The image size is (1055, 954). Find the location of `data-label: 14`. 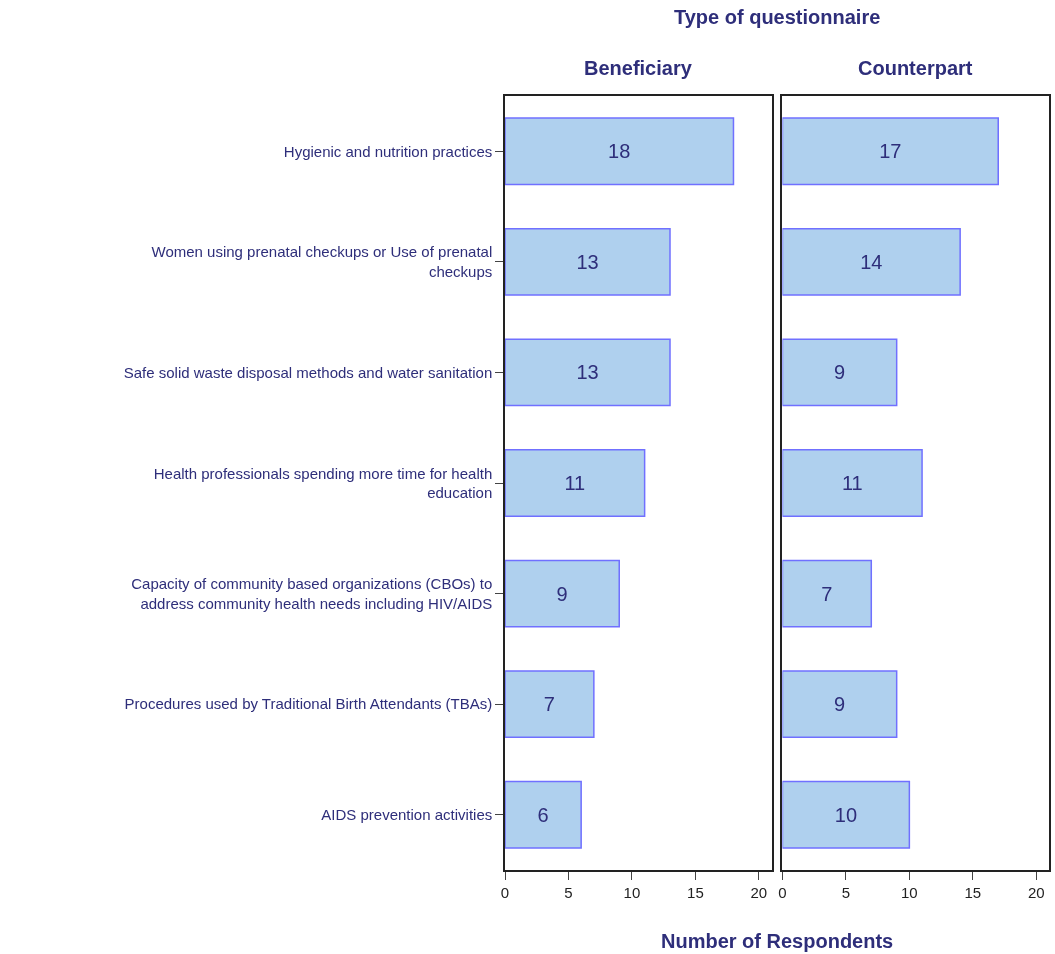

data-label: 14 is located at coordinates (871, 261).